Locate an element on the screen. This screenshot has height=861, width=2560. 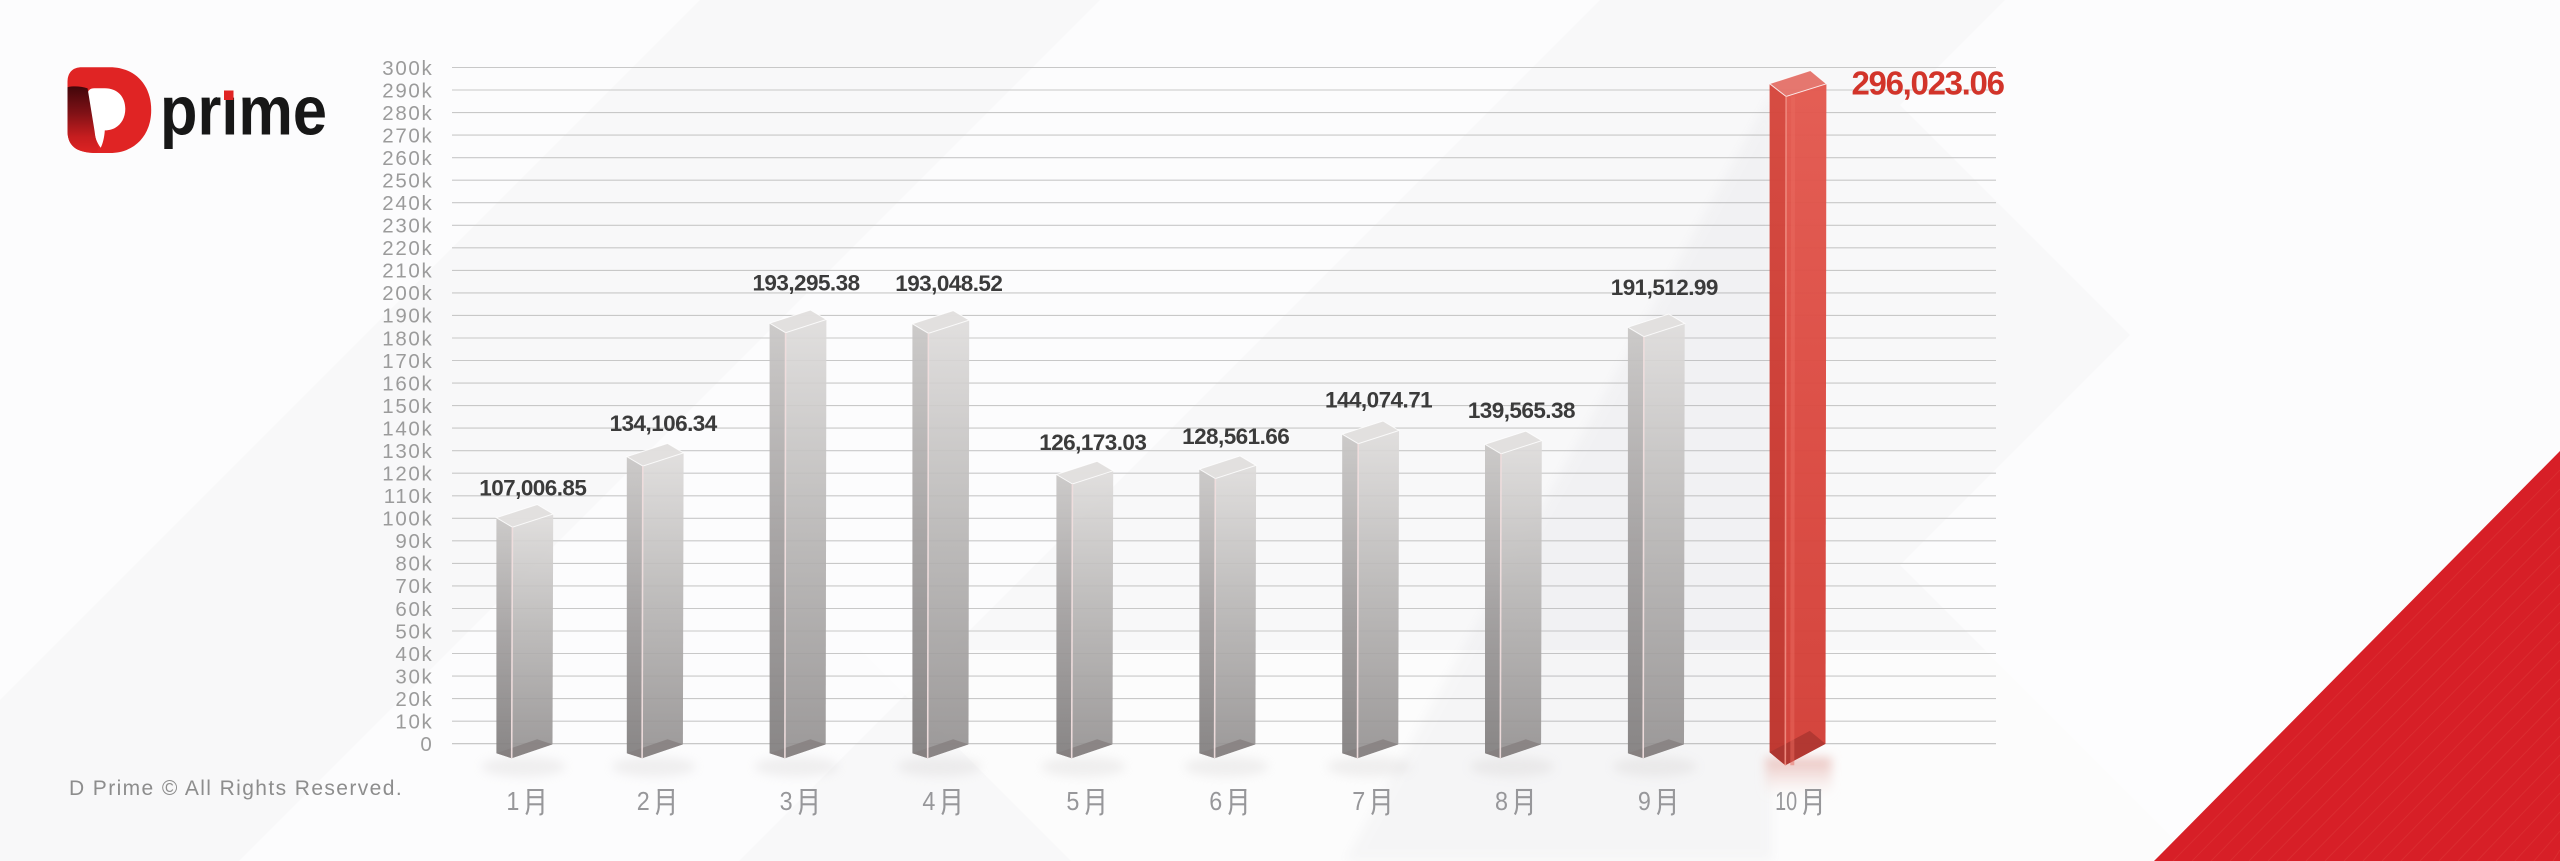
svg-text: 190k is located at coordinates (407, 316).